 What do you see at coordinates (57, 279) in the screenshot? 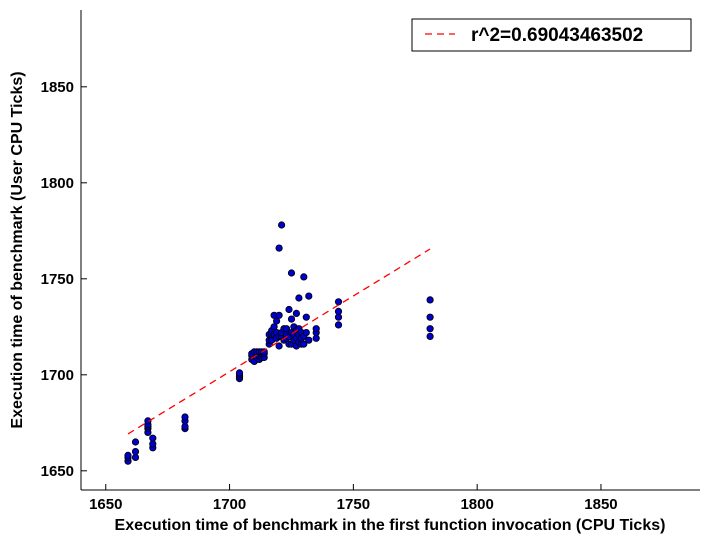
I see `y-tick-label: 1750` at bounding box center [57, 279].